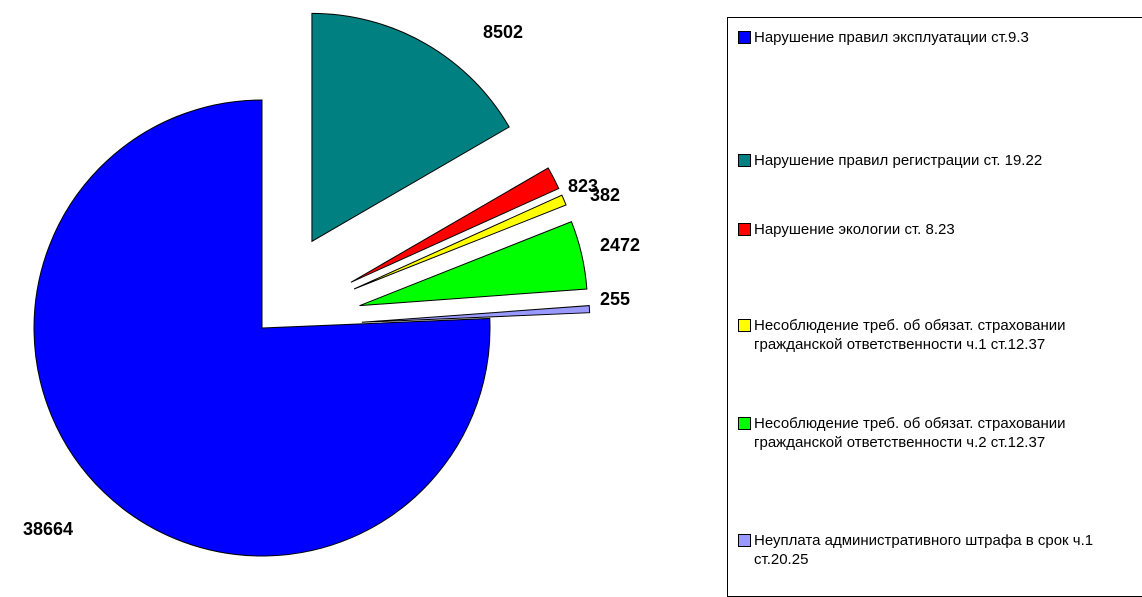  Describe the element at coordinates (583, 186) in the screenshot. I see `data-label: 823` at that location.